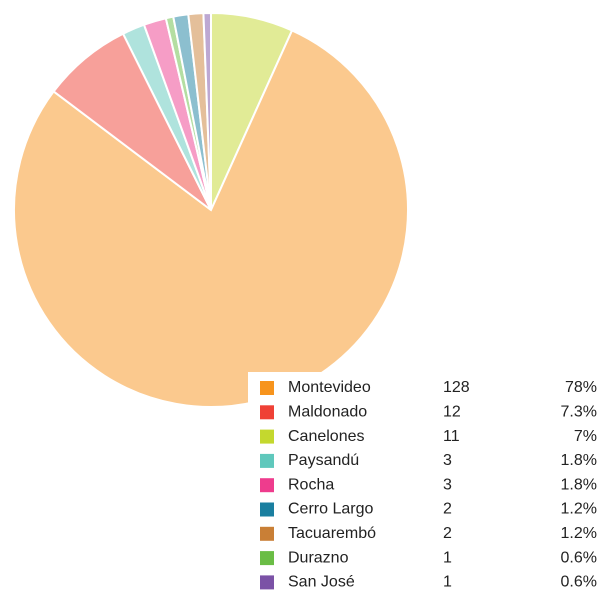 Image resolution: width=608 pixels, height=609 pixels. I want to click on legend-percent: 78%, so click(581, 387).